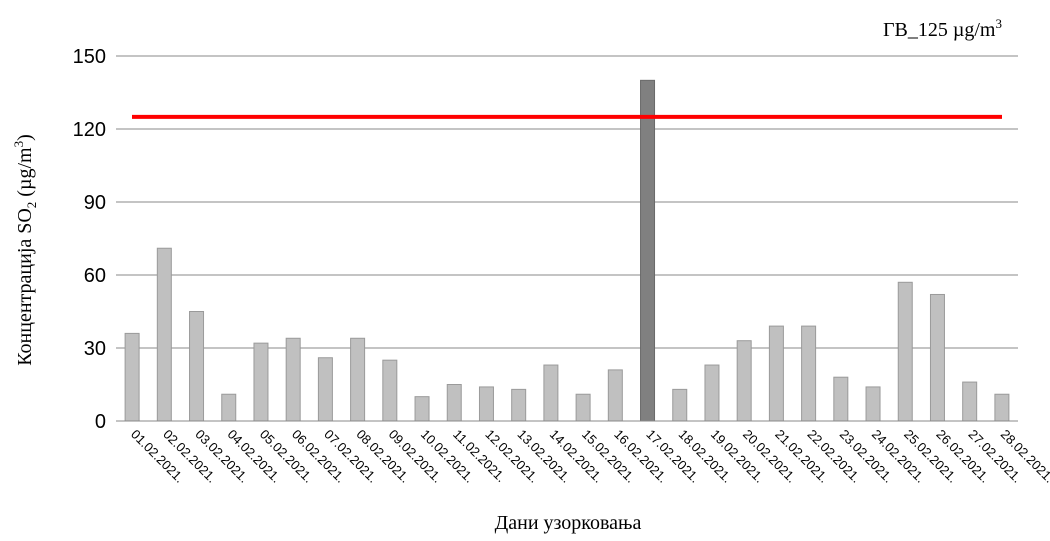 The height and width of the screenshot is (541, 1050). What do you see at coordinates (95, 276) in the screenshot?
I see `y-tick-label: 60` at bounding box center [95, 276].